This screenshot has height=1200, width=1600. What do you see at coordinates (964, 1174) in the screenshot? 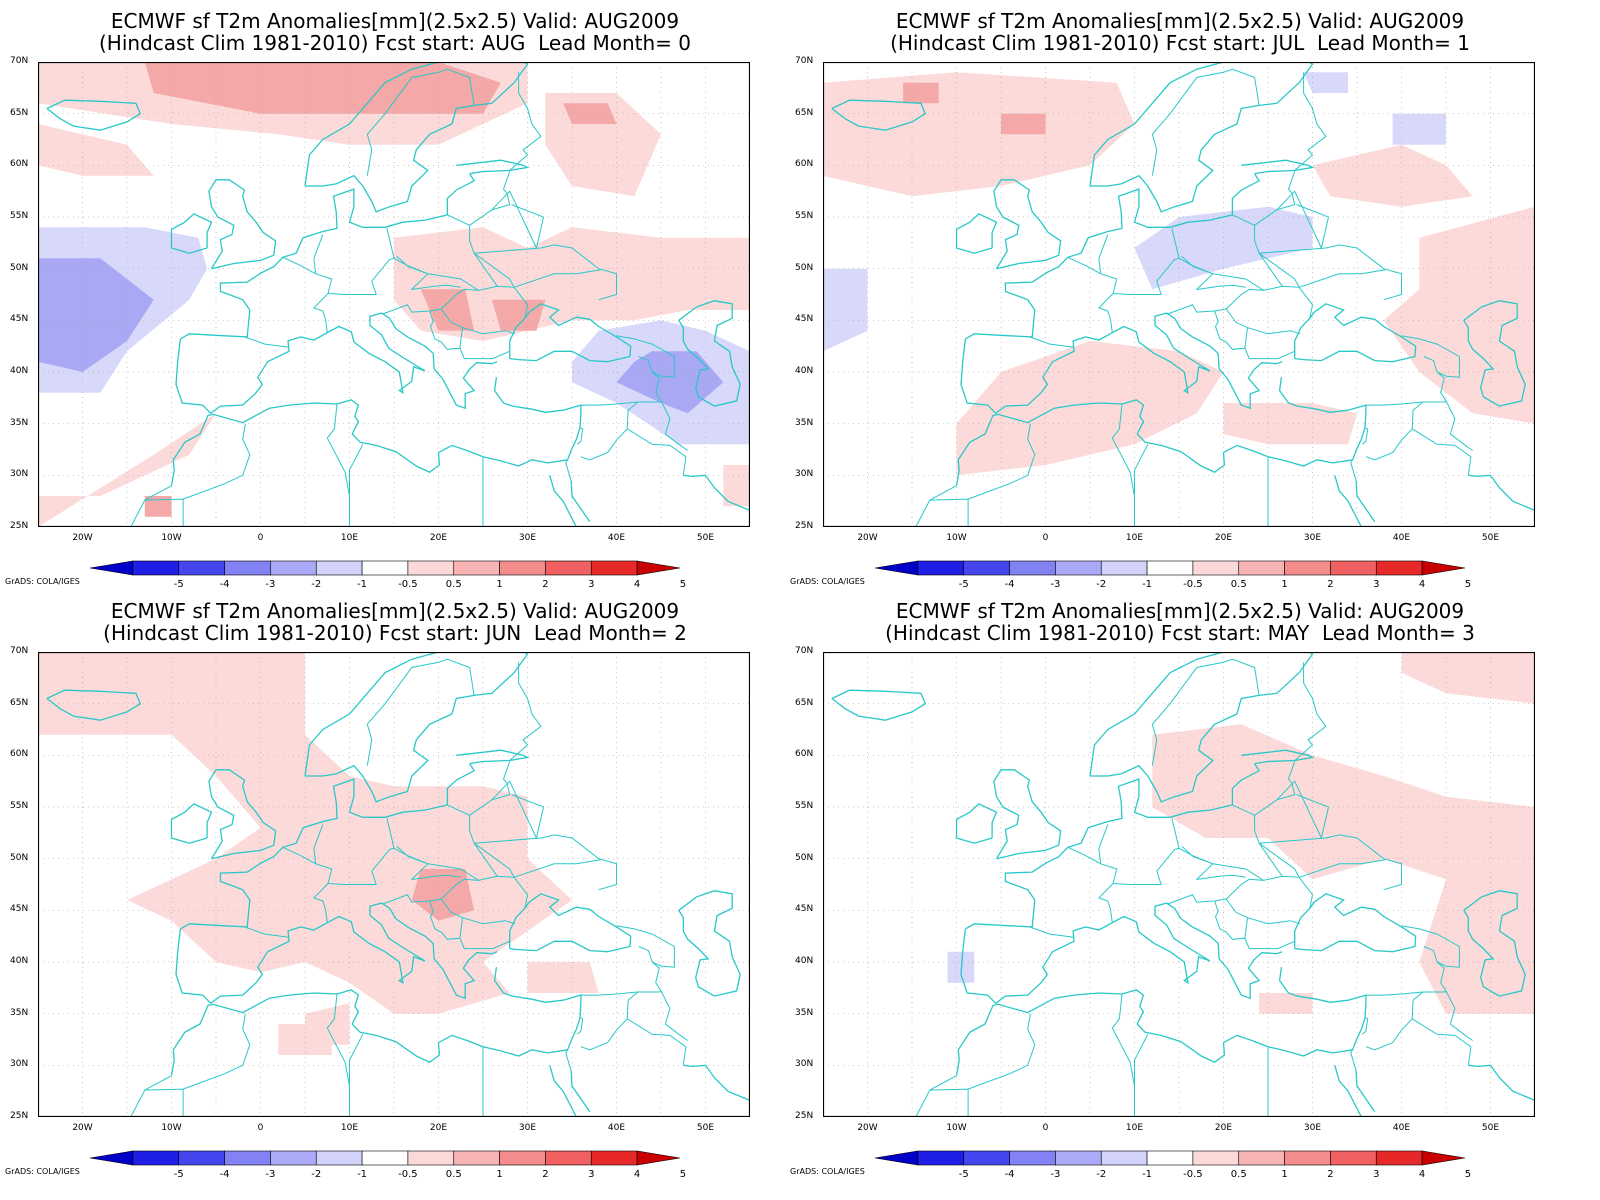
I see `colorbar-label: -5` at bounding box center [964, 1174].